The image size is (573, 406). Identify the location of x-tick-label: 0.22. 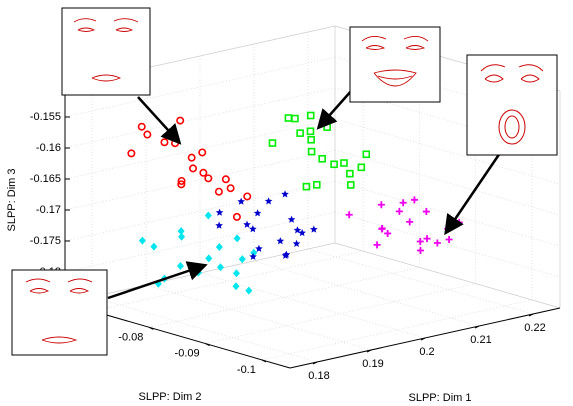
(534, 328).